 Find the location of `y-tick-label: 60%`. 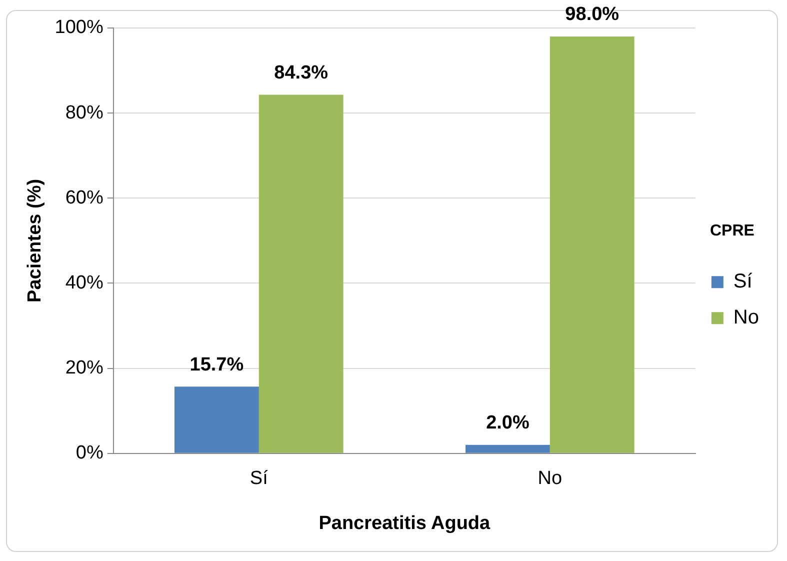

y-tick-label: 60% is located at coordinates (84, 197).